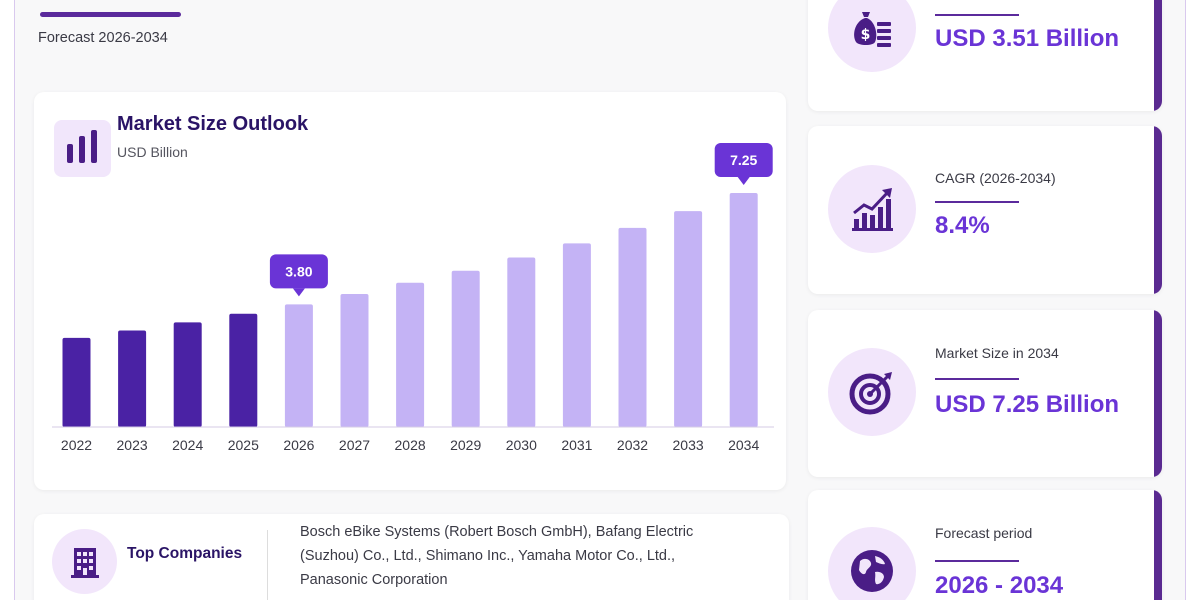 The image size is (1200, 600). Describe the element at coordinates (743, 445) in the screenshot. I see `x-tick-label: 2034` at that location.